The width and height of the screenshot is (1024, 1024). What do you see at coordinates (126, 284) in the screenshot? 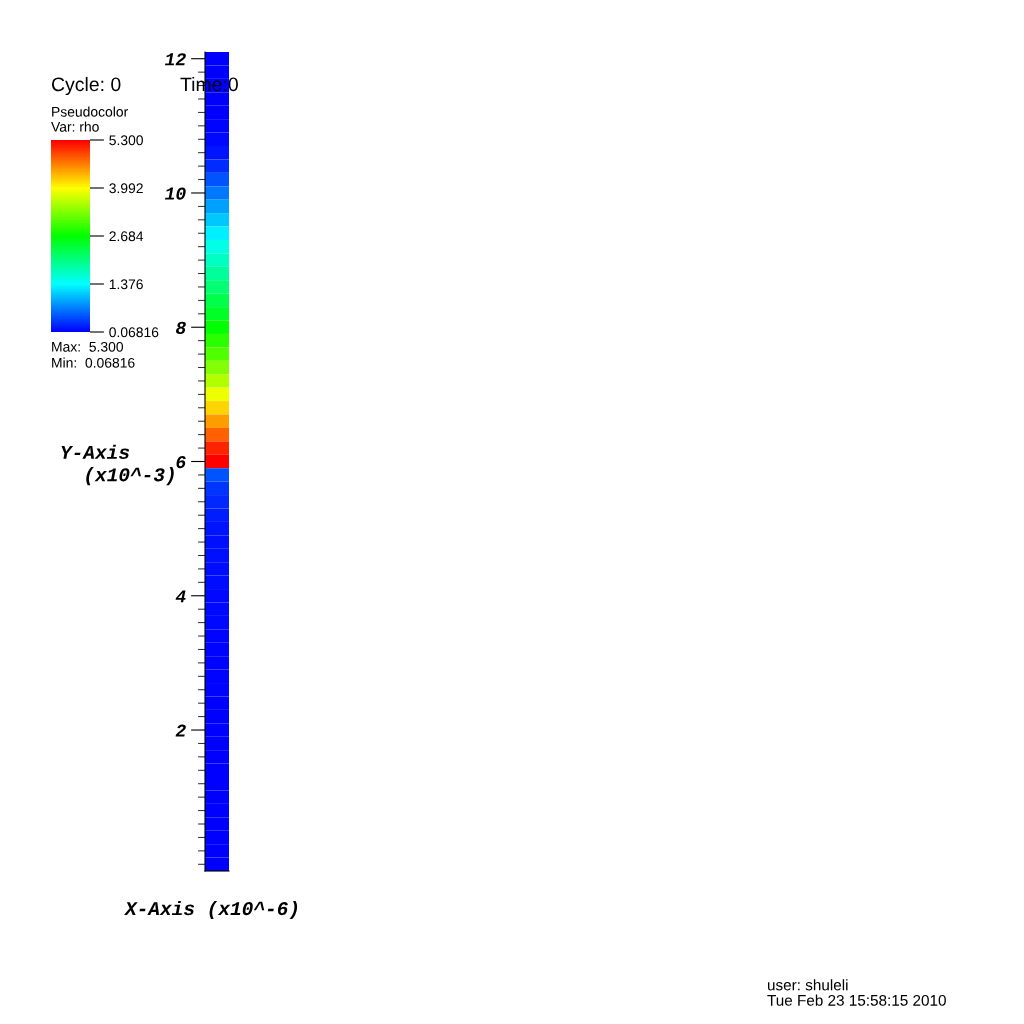
I see `color-bar-label: 1.376` at bounding box center [126, 284].